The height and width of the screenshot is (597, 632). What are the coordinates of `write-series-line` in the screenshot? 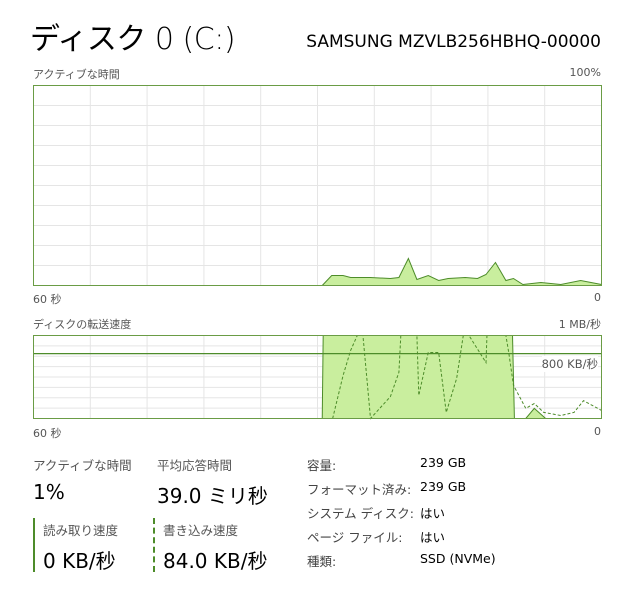 It's located at (467, 377).